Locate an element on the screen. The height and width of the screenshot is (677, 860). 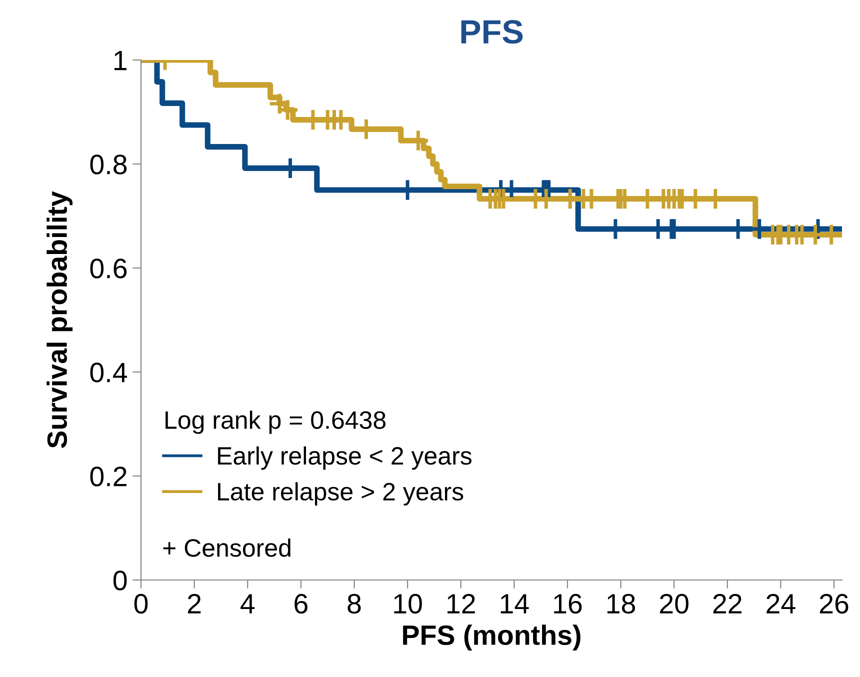
y-tick-label: 0.8 is located at coordinates (108, 164).